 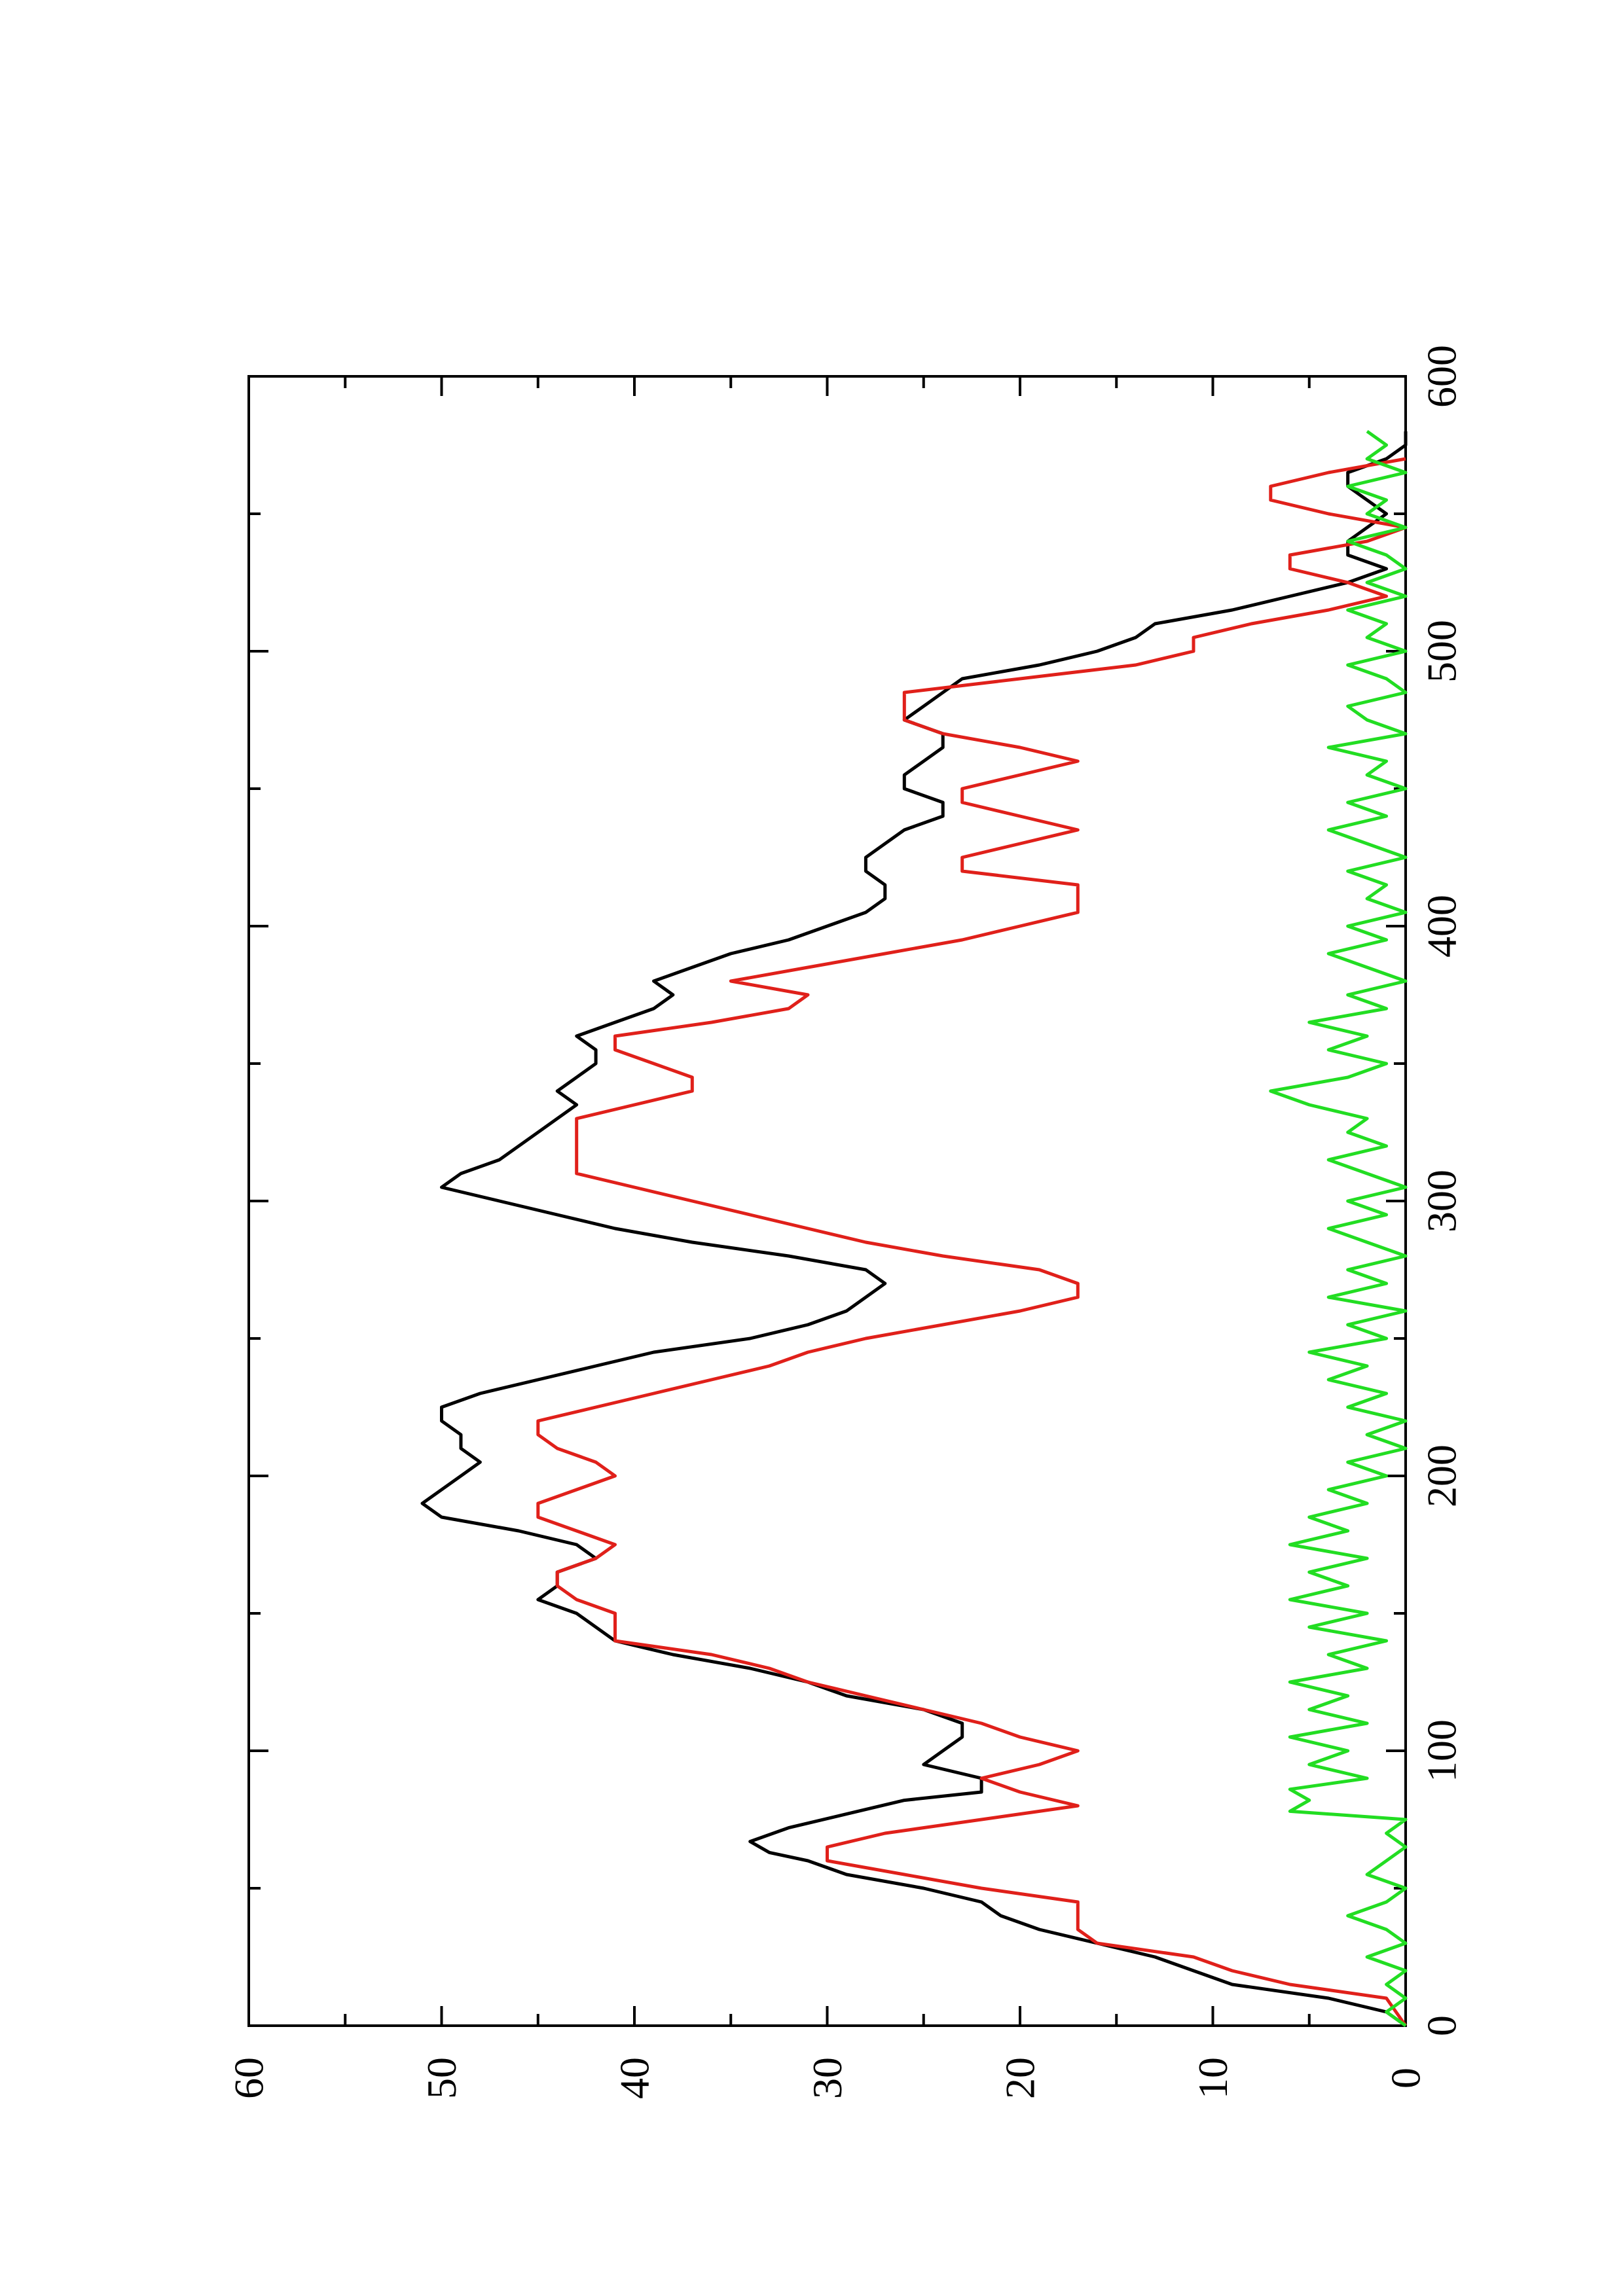 I want to click on x-tick-label: 500, so click(x=1442, y=651).